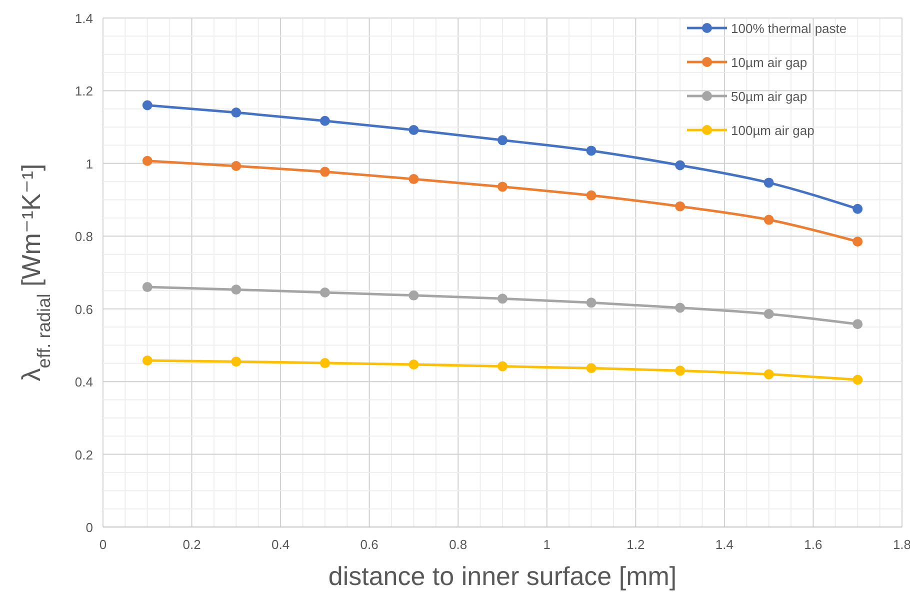 This screenshot has width=910, height=610. Describe the element at coordinates (83, 91) in the screenshot. I see `y-tick-label: 1.2` at that location.